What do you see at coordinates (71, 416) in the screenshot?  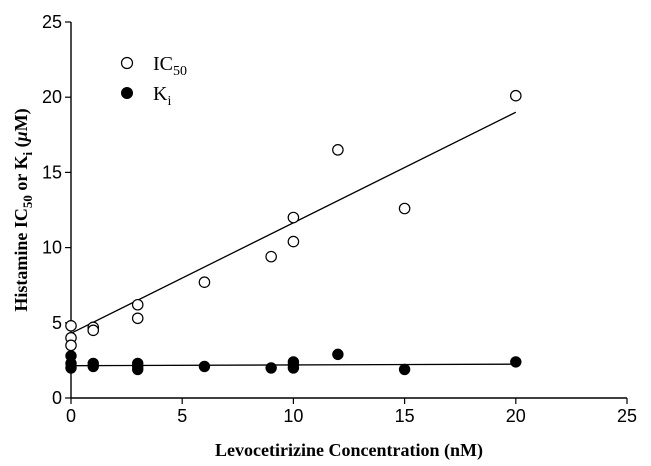 I see `x-tick-label: 0` at bounding box center [71, 416].